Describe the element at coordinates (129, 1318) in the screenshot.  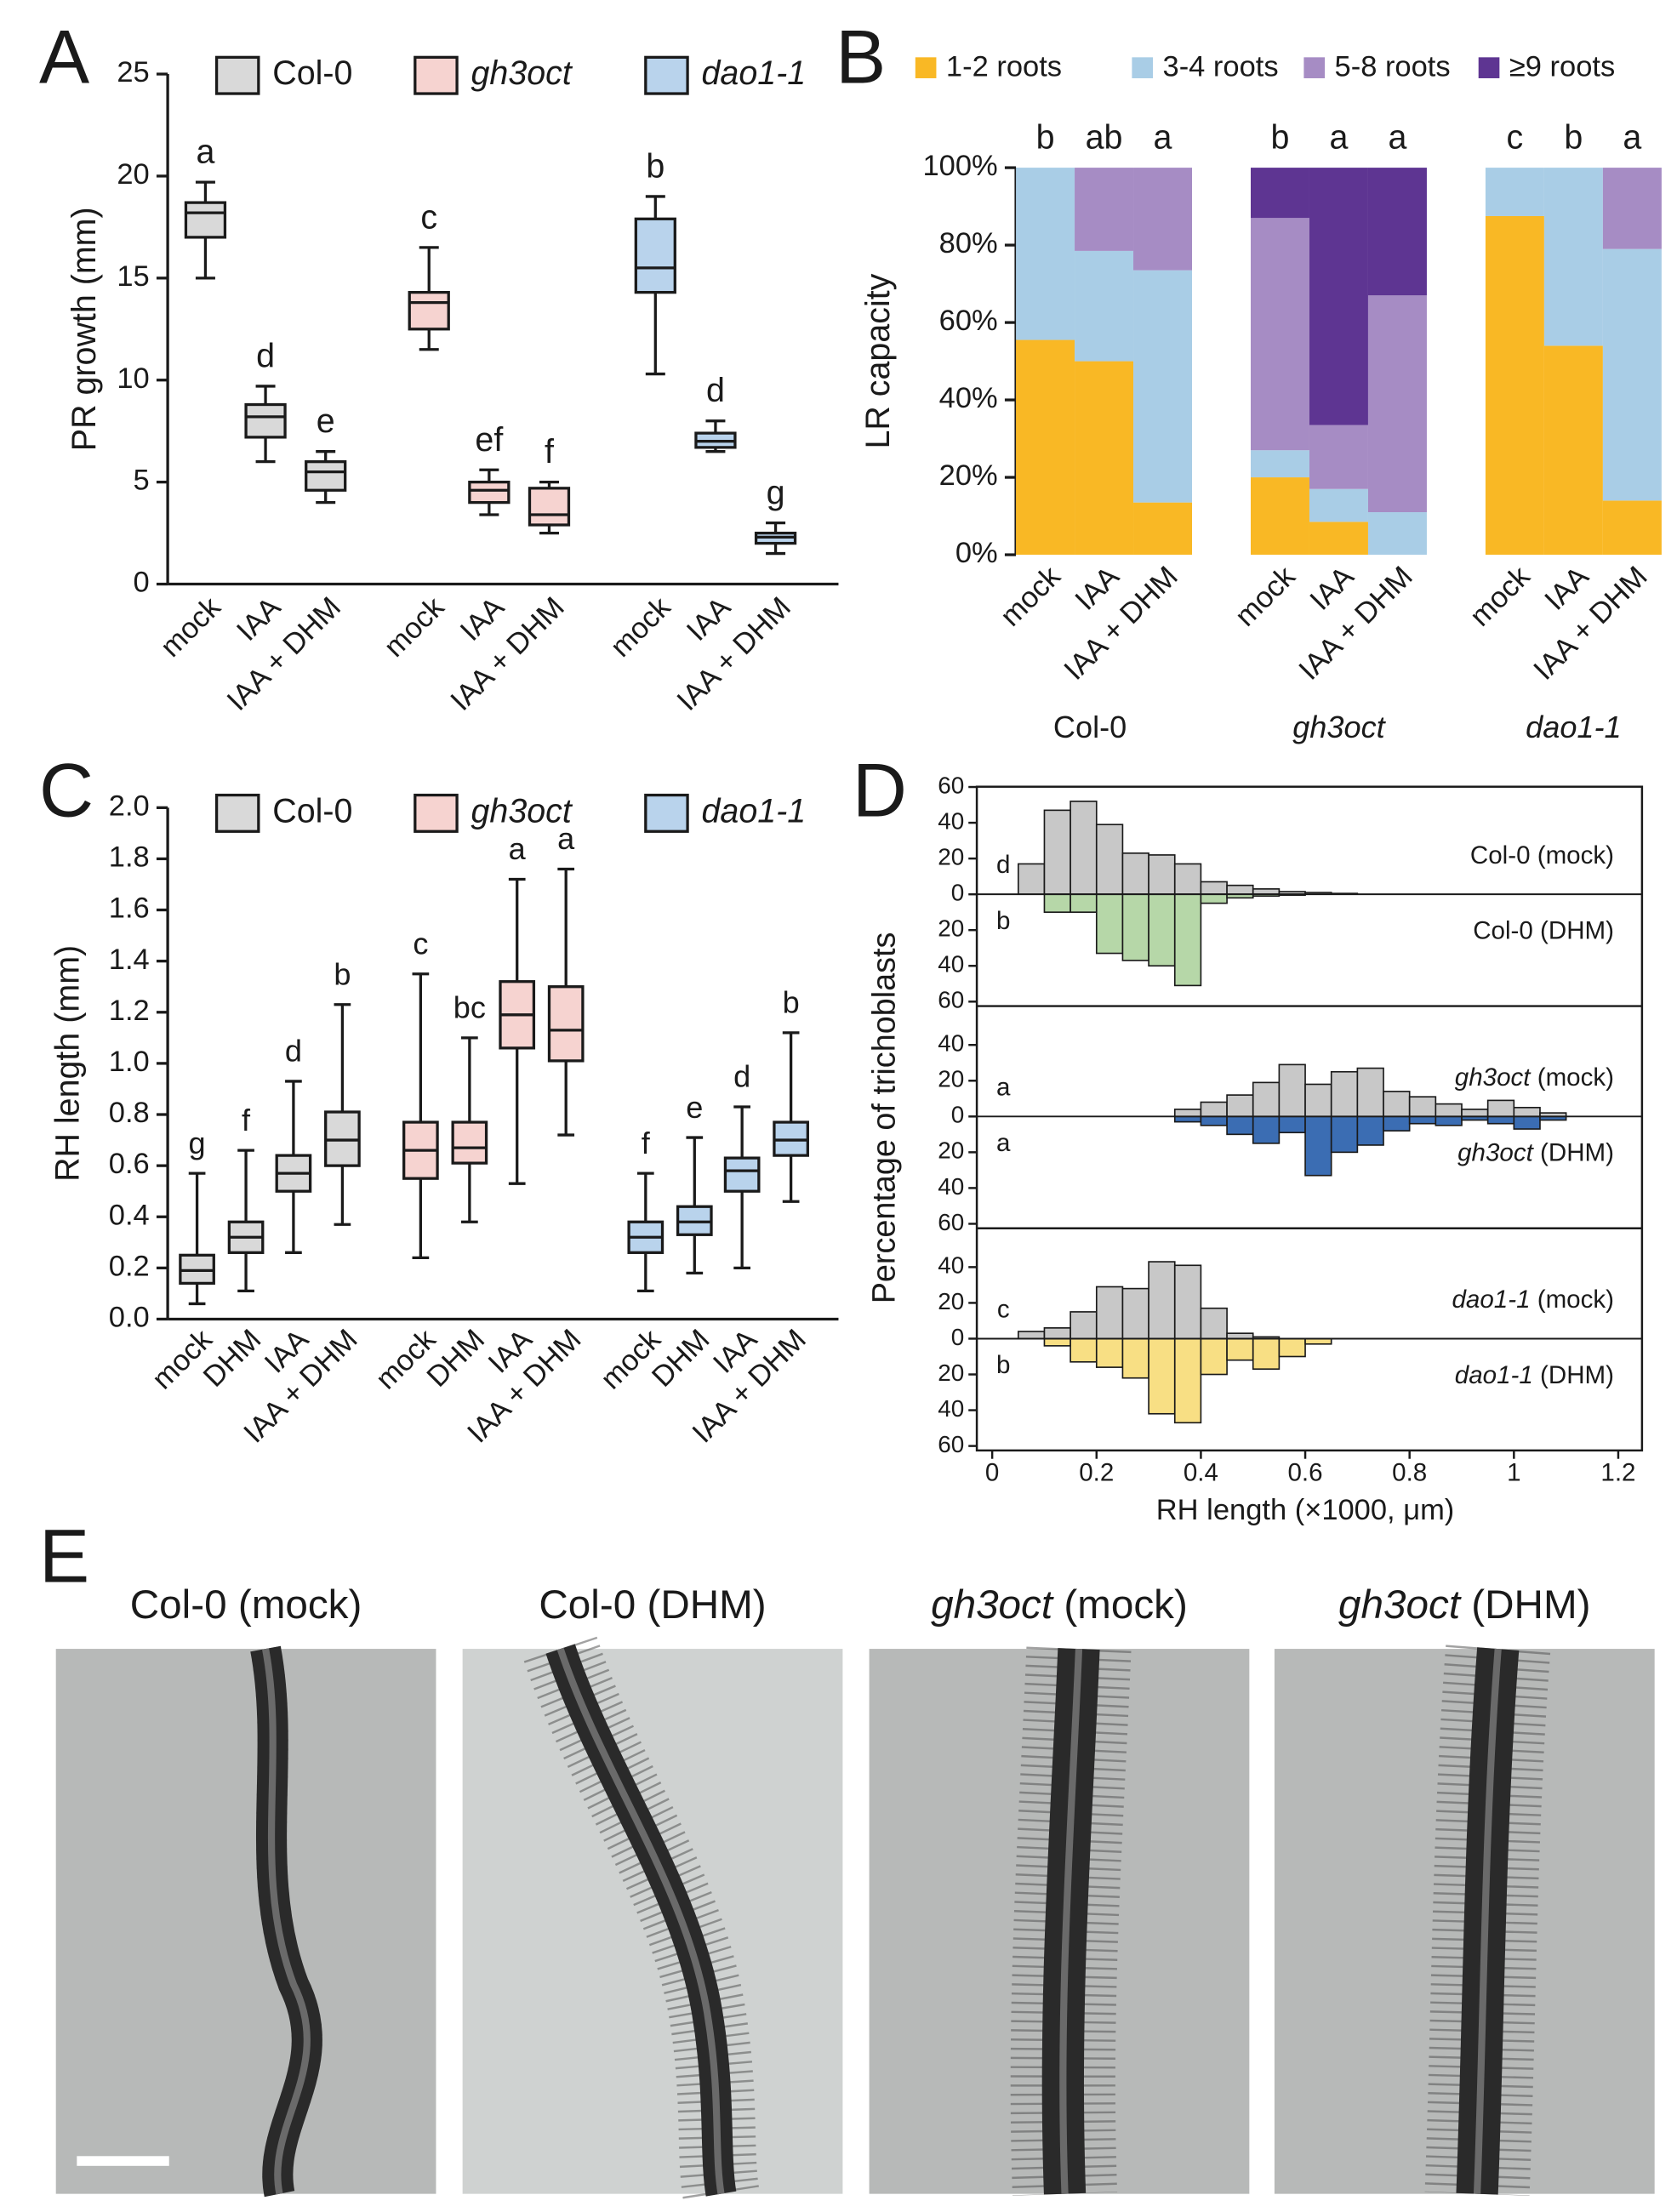
I see `y-tick-label: 0.0` at that location.